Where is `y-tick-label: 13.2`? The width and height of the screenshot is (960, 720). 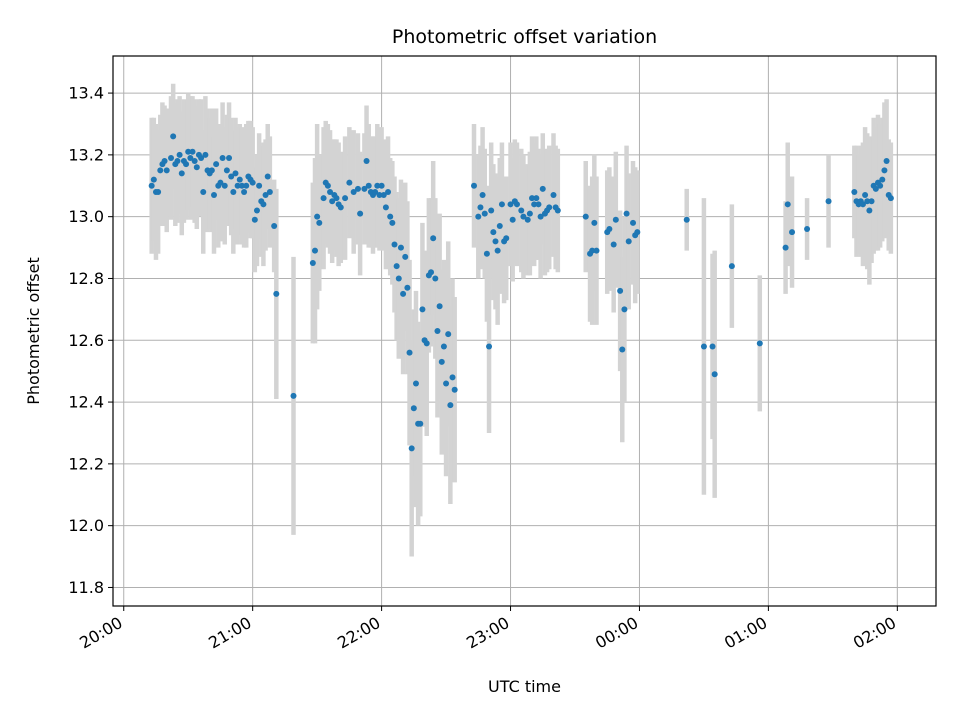
y-tick-label: 13.2 is located at coordinates (86, 154).